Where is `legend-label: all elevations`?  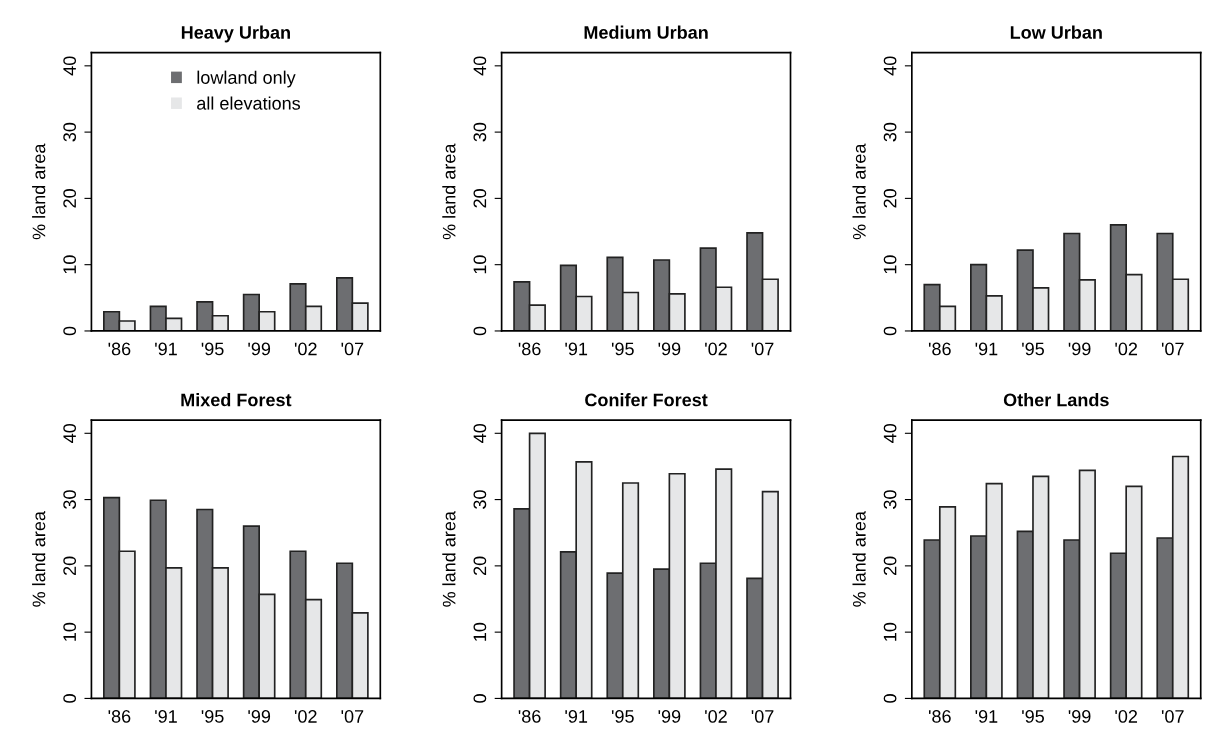
legend-label: all elevations is located at coordinates (249, 103).